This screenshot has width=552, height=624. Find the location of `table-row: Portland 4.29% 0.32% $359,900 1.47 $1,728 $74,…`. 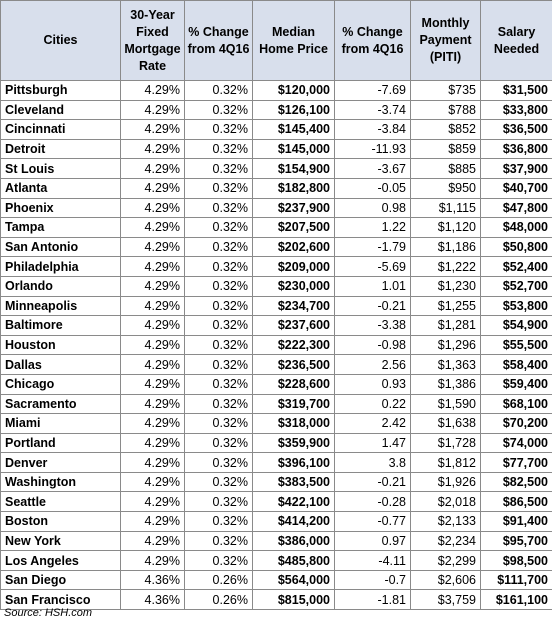

table-row: Portland 4.29% 0.32% $359,900 1.47 $1,728 $74,… is located at coordinates (276, 443).